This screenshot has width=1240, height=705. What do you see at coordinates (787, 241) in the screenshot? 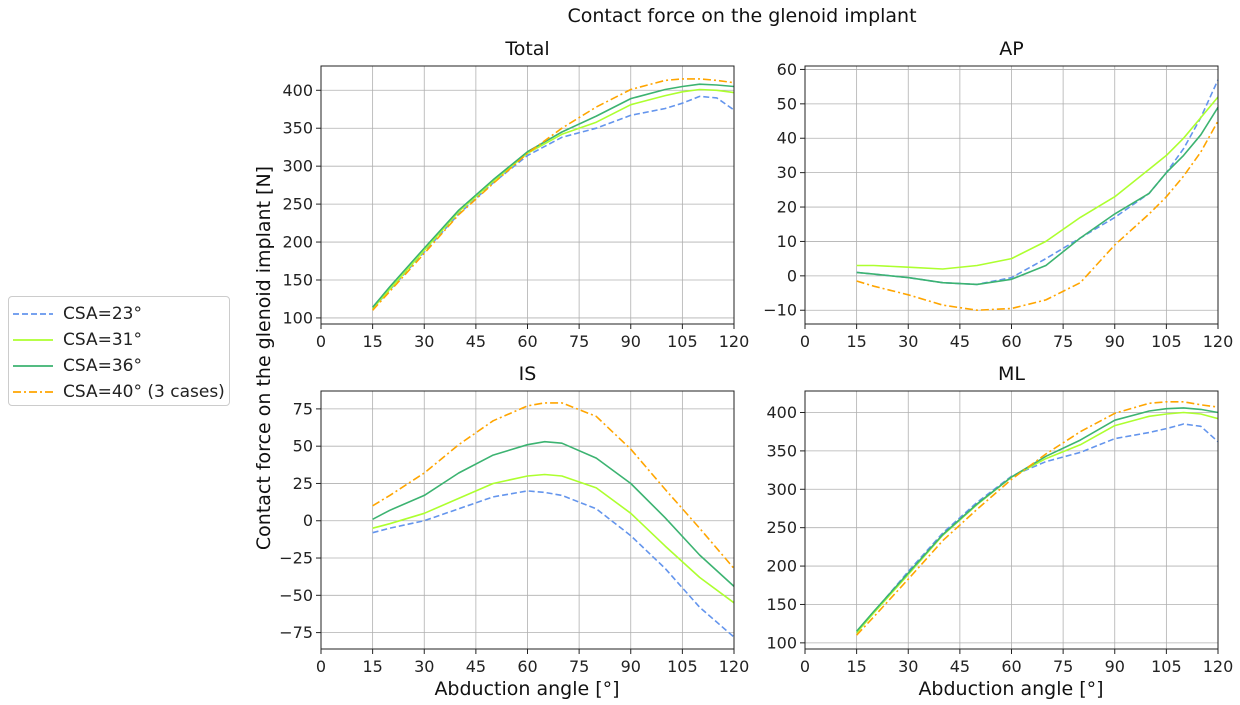
I see `y-tick-label: 10` at bounding box center [787, 241].